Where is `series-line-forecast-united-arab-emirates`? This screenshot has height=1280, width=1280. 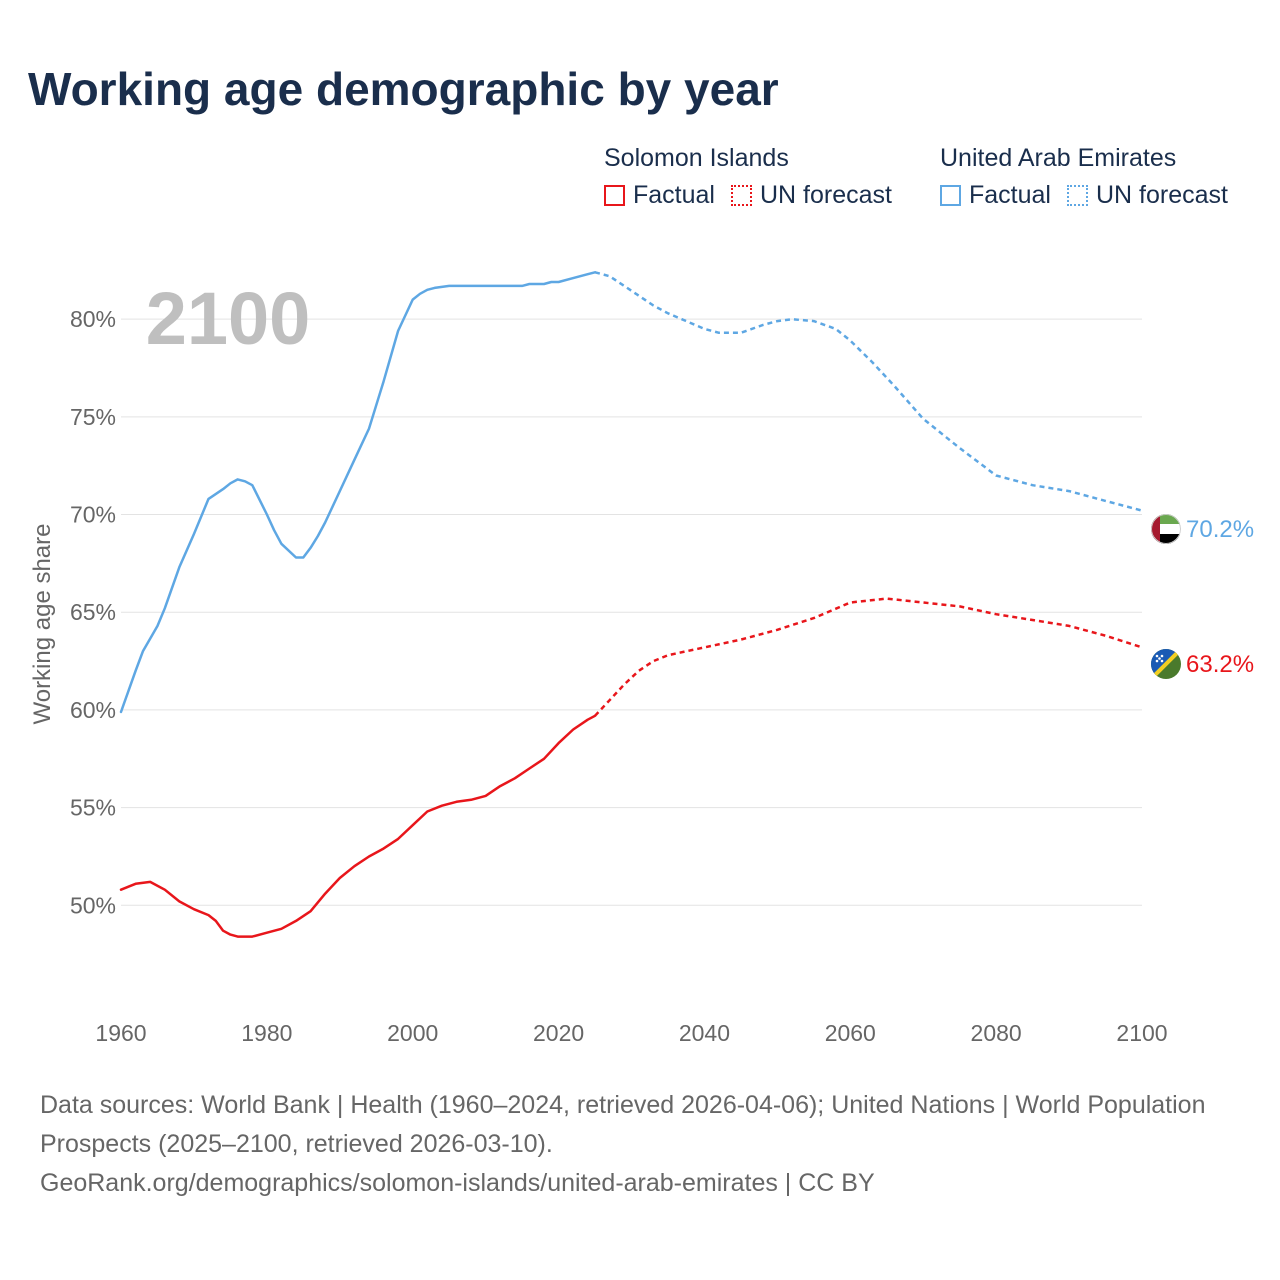 series-line-forecast-united-arab-emirates is located at coordinates (868, 391).